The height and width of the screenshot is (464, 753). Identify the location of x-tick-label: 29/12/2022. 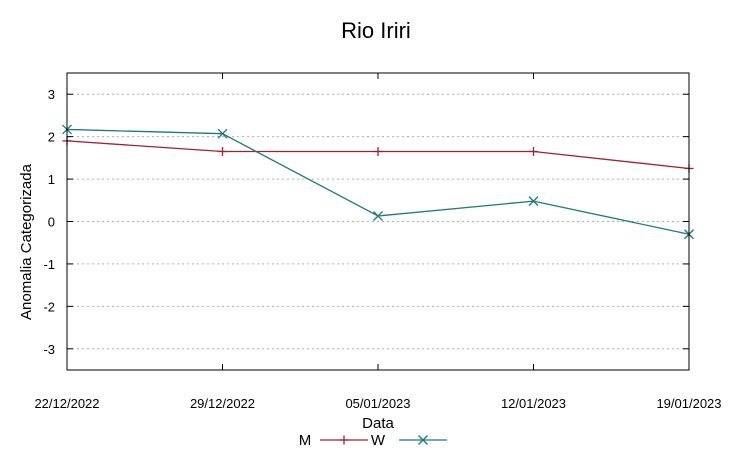
(222, 403).